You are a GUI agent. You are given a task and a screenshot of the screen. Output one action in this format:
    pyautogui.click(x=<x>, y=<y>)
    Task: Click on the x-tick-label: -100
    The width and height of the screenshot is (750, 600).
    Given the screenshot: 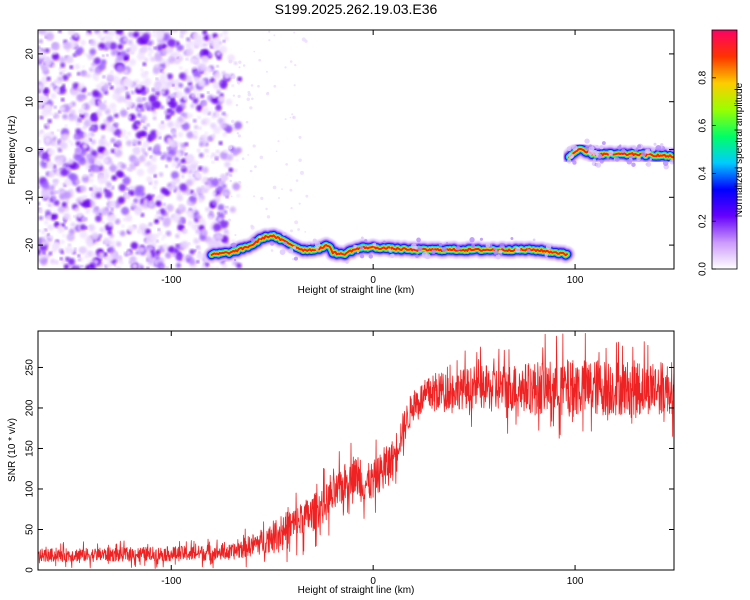 What is the action you would take?
    pyautogui.click(x=171, y=280)
    